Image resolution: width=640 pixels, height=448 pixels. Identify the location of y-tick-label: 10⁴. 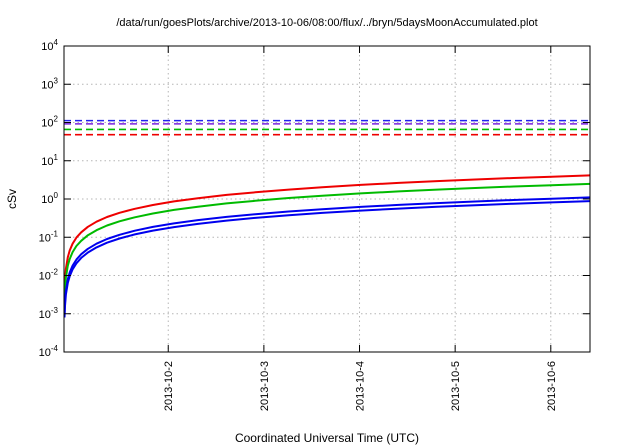
(49, 45).